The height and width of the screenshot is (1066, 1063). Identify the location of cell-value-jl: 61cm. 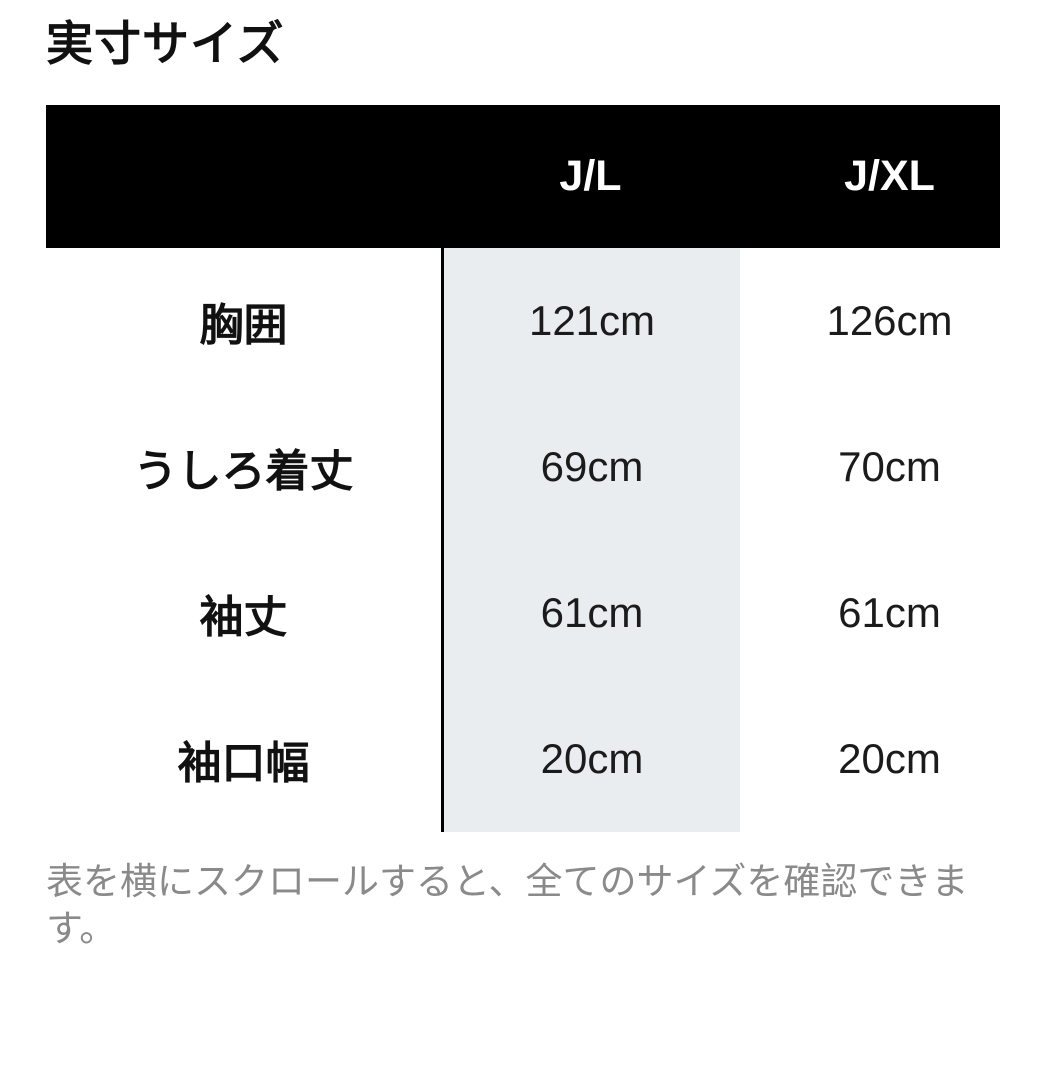
(590, 613).